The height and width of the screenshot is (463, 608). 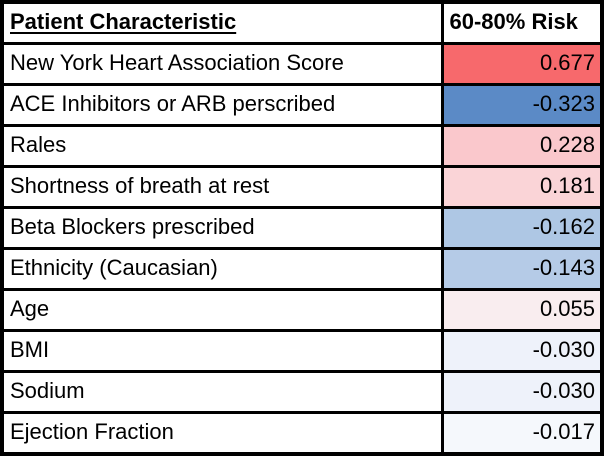 I want to click on row-value-cell: -0.017, so click(x=522, y=433).